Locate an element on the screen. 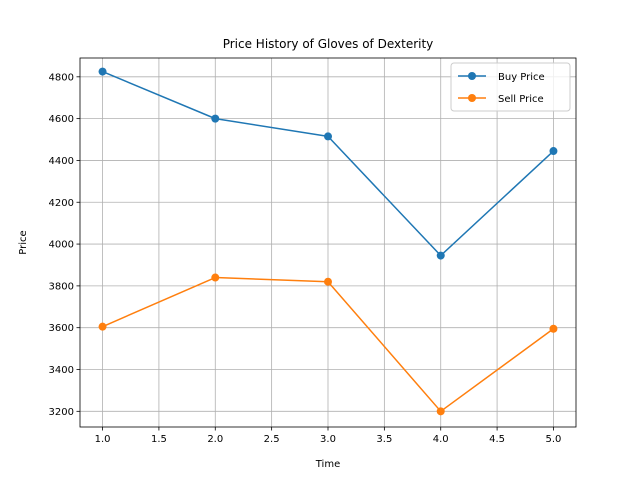 This screenshot has width=640, height=480. y-tick-label: 4000 is located at coordinates (61, 245).